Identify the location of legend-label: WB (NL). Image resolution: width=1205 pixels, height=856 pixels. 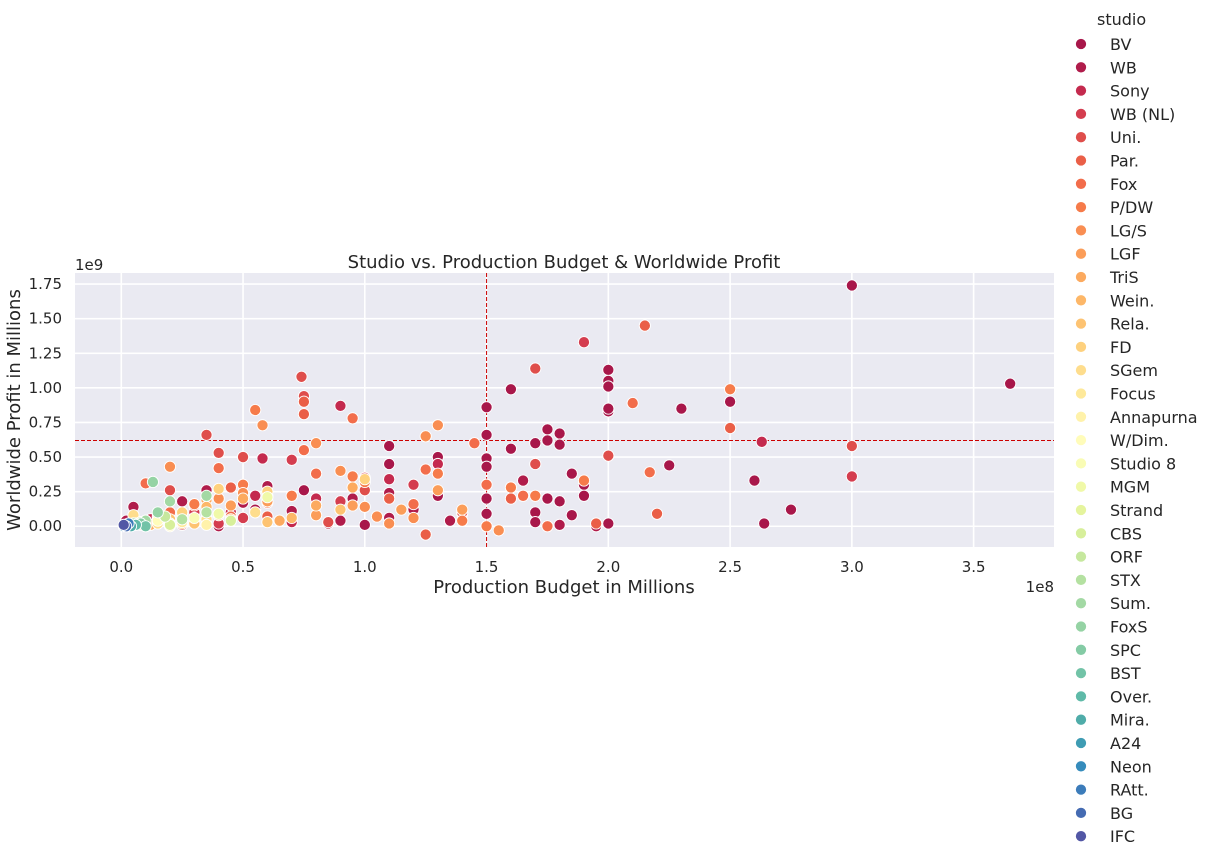
(1142, 114).